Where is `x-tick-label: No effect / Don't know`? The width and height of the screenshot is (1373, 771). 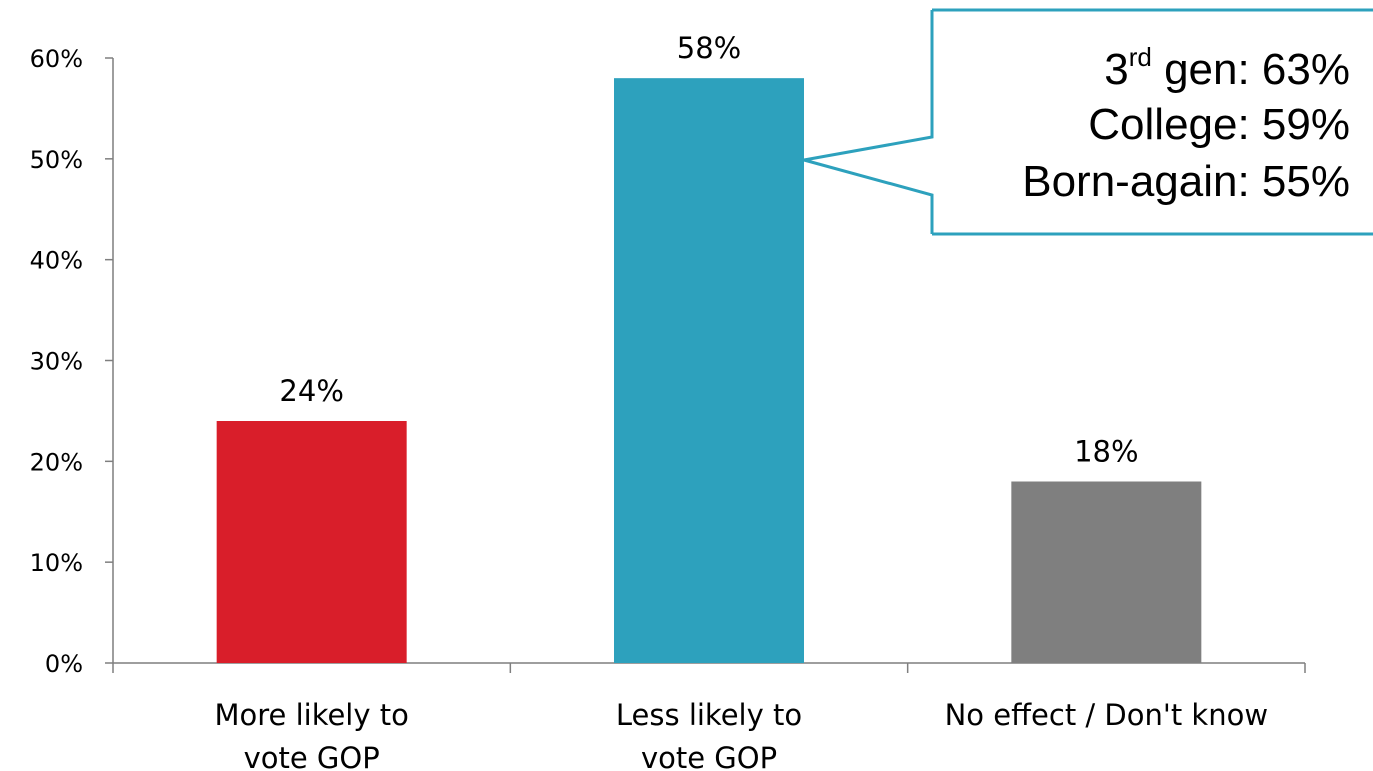 x-tick-label: No effect / Don't know is located at coordinates (1107, 715).